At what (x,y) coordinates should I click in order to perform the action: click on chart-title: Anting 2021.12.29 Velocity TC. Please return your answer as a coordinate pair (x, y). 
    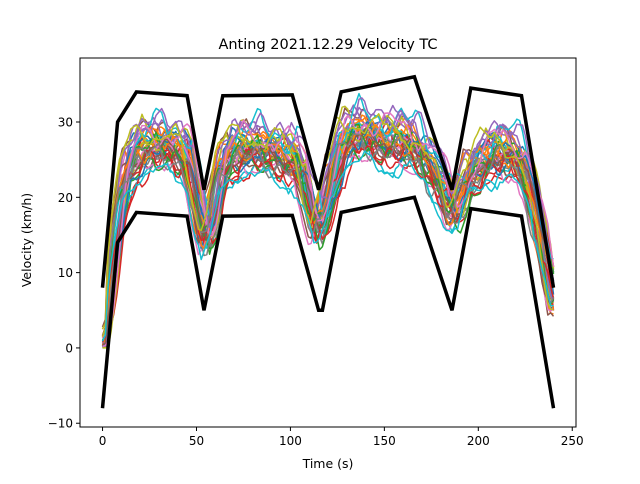
    Looking at the image, I should click on (327, 45).